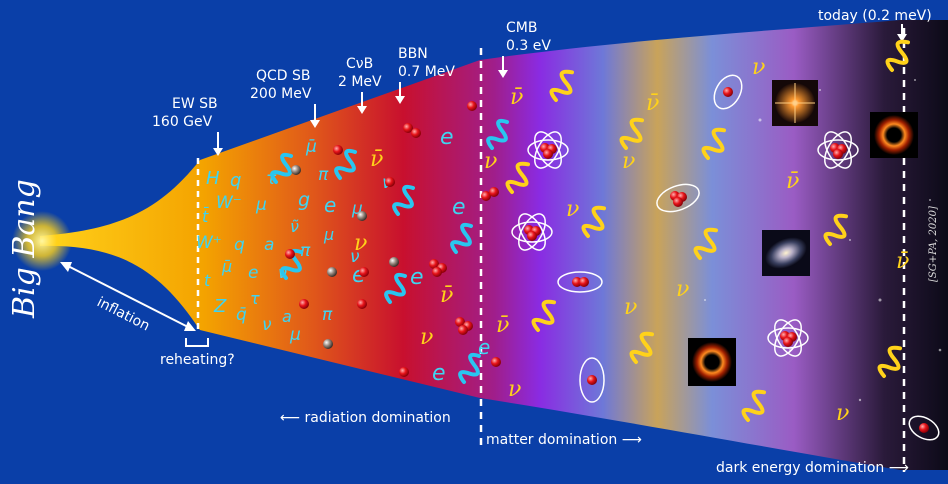 This screenshot has height=484, width=948. Describe the element at coordinates (812, 468) in the screenshot. I see `dark-energy-domination-label: dark energy domination ⟶` at that location.